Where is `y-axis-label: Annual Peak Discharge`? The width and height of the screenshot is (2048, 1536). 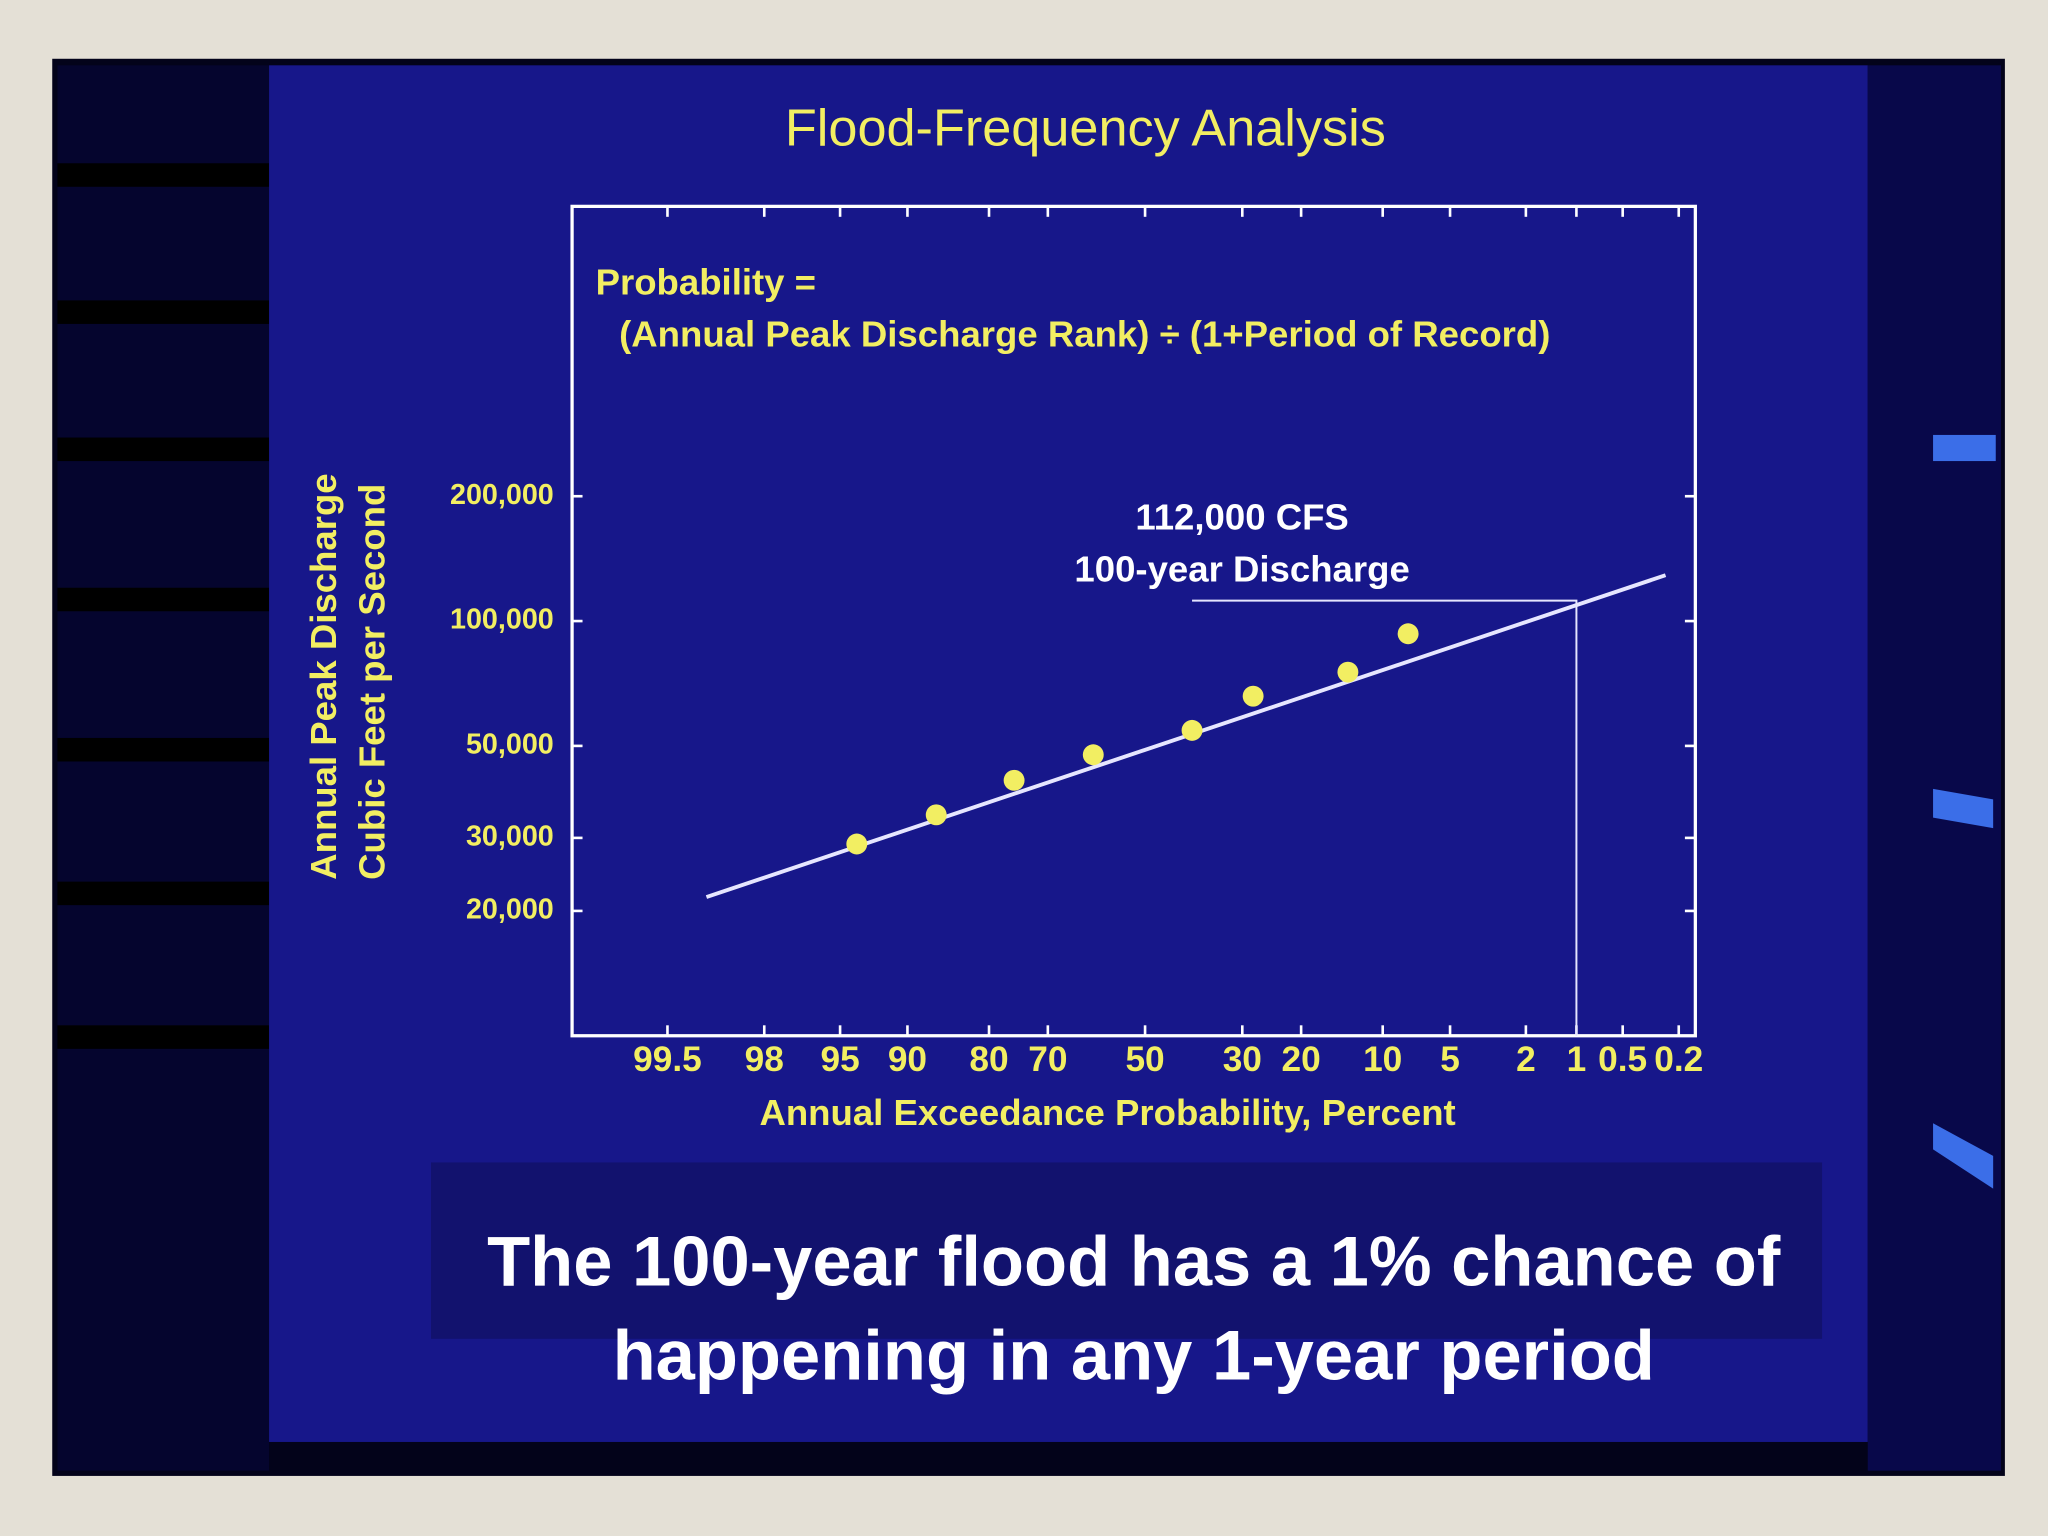 y-axis-label: Annual Peak Discharge is located at coordinates (323, 676).